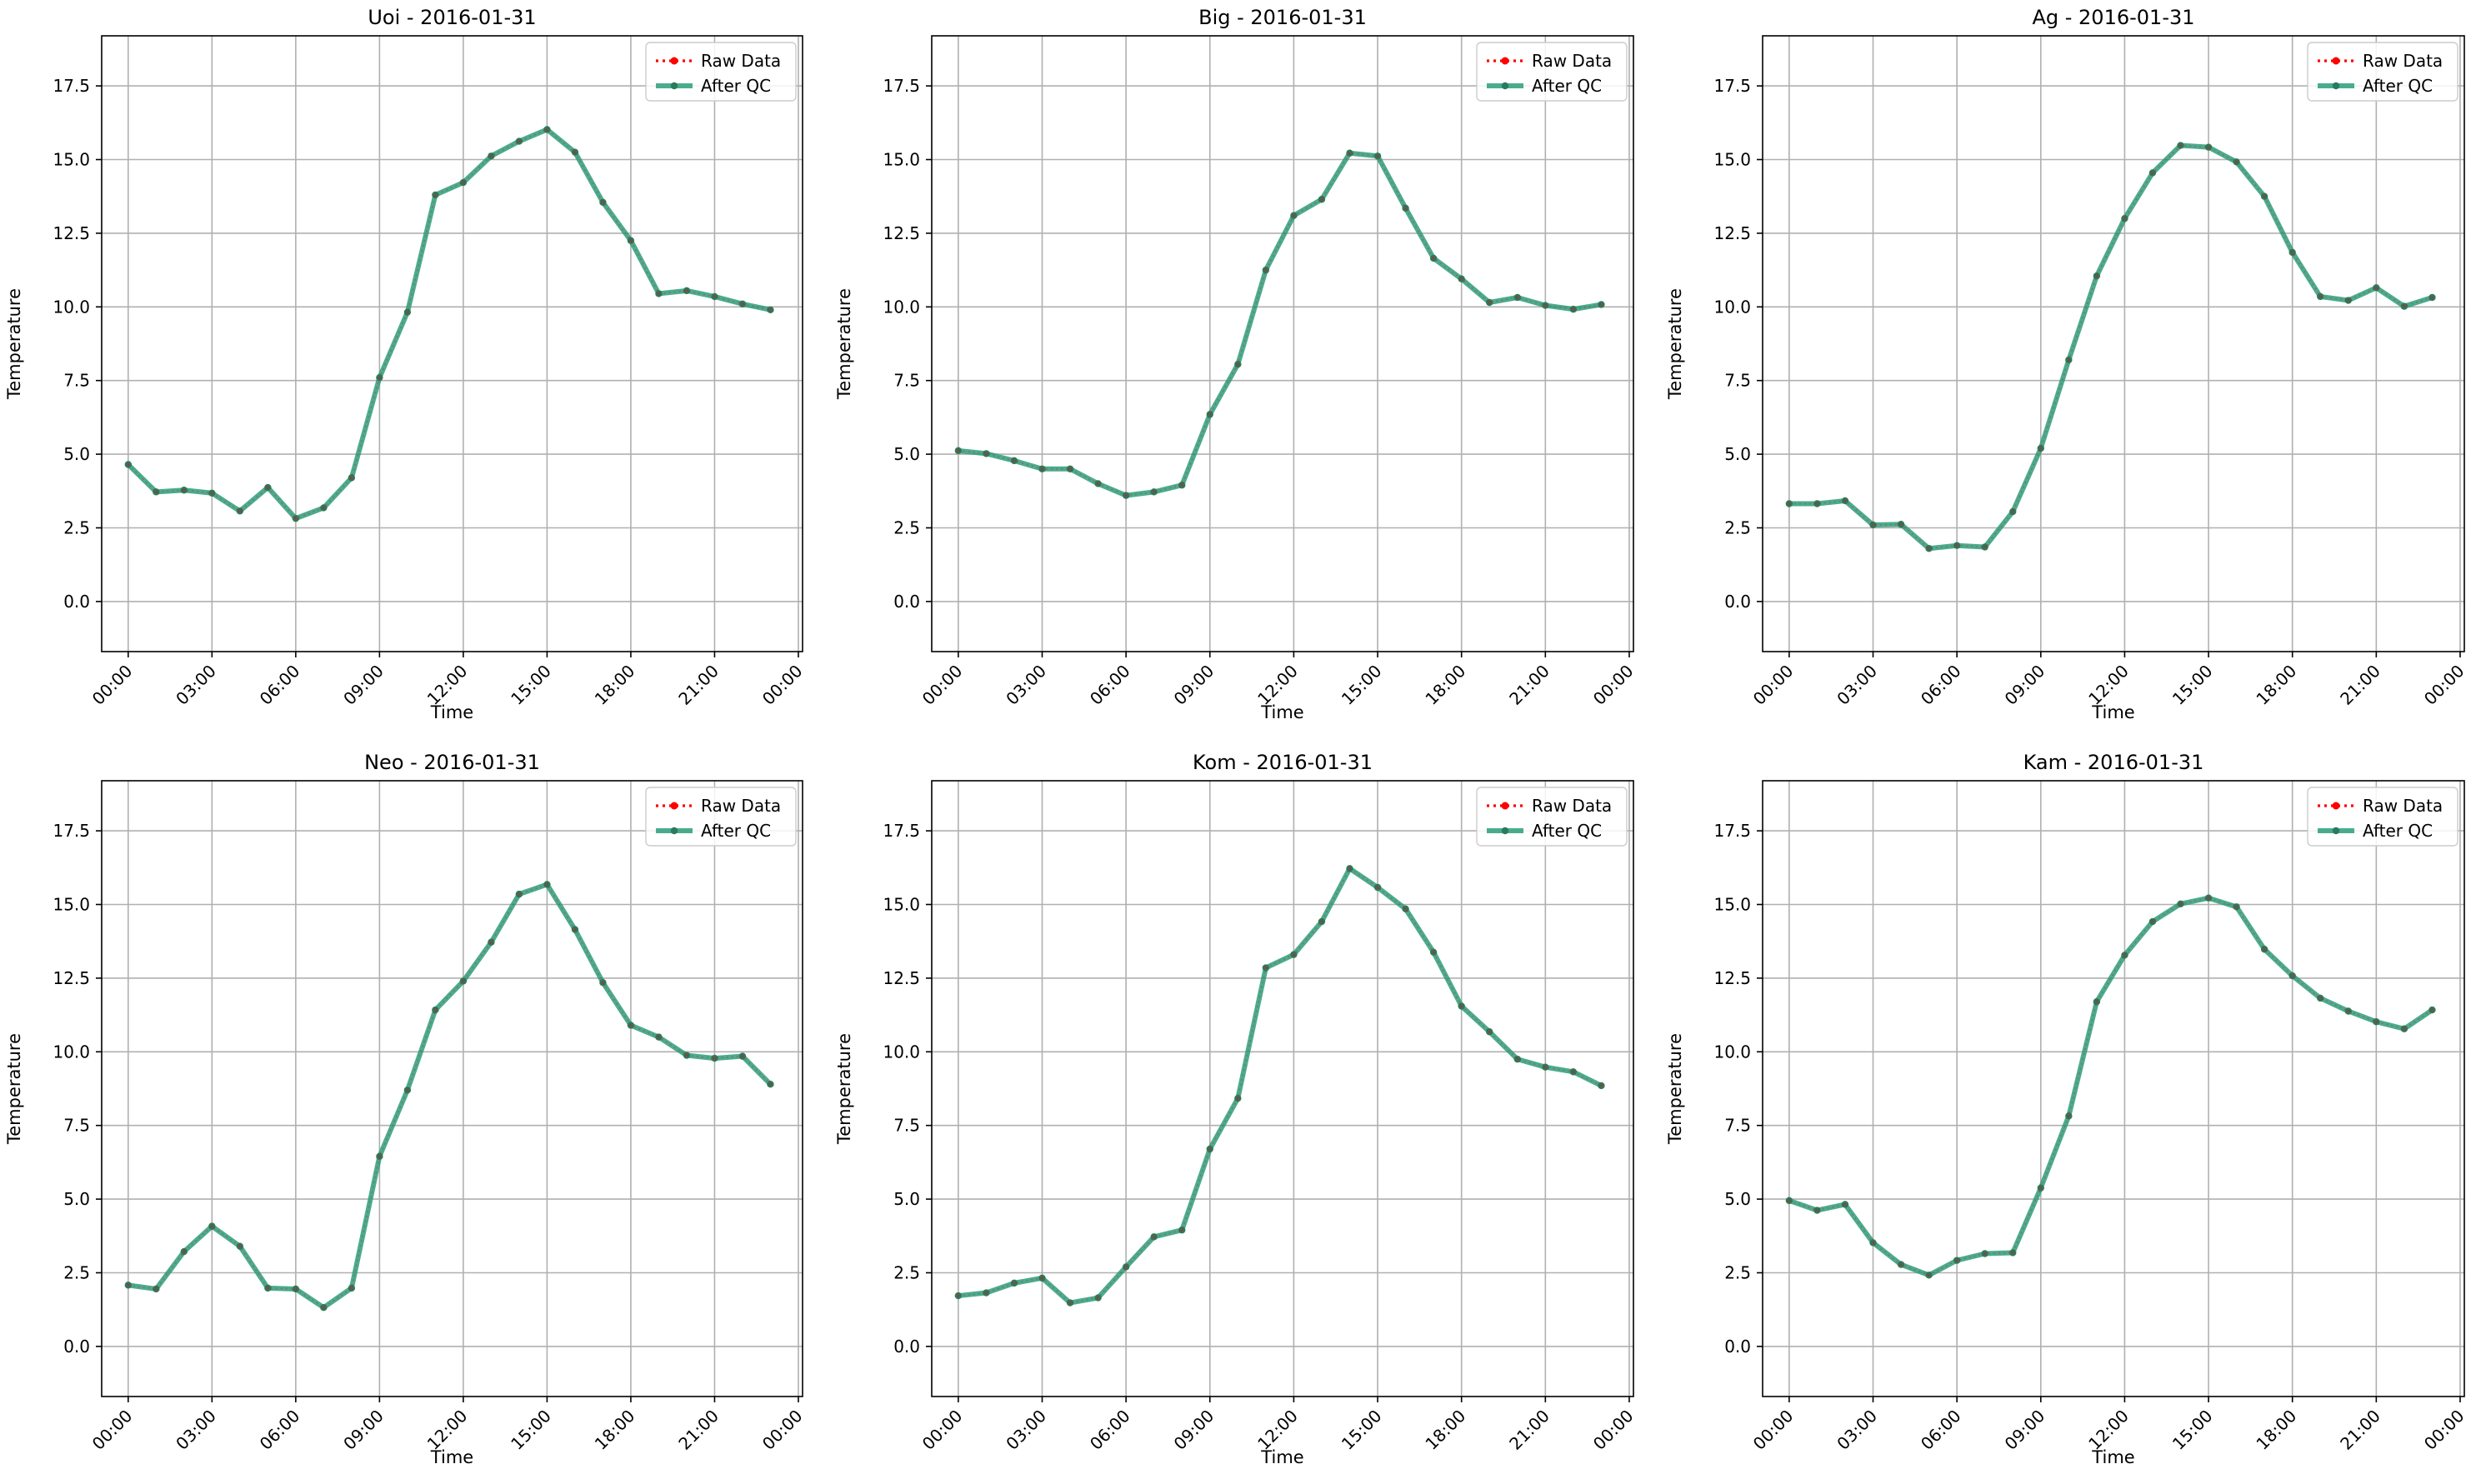  I want to click on chart-title: Ag - 2016-01-31, so click(2113, 17).